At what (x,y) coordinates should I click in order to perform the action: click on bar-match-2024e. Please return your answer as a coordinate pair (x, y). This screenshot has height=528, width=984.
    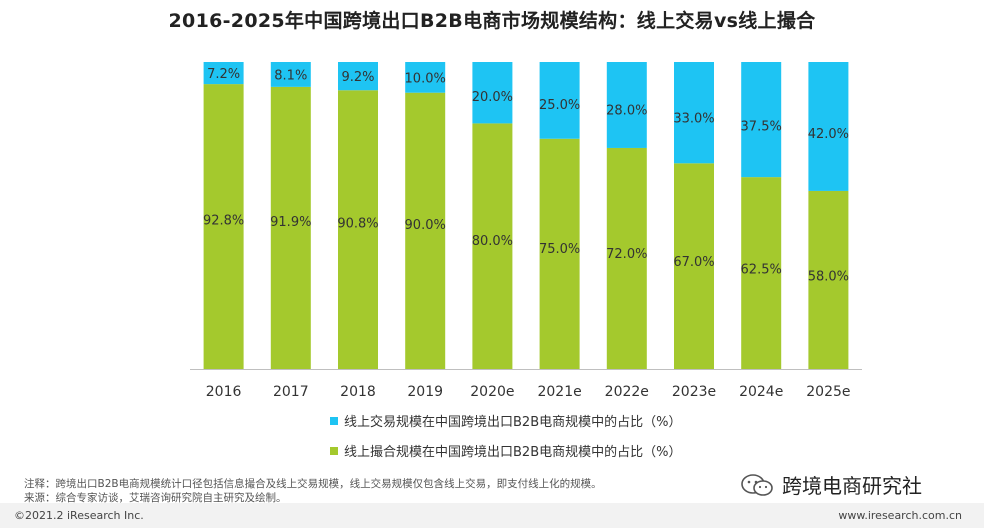
    Looking at the image, I should click on (761, 273).